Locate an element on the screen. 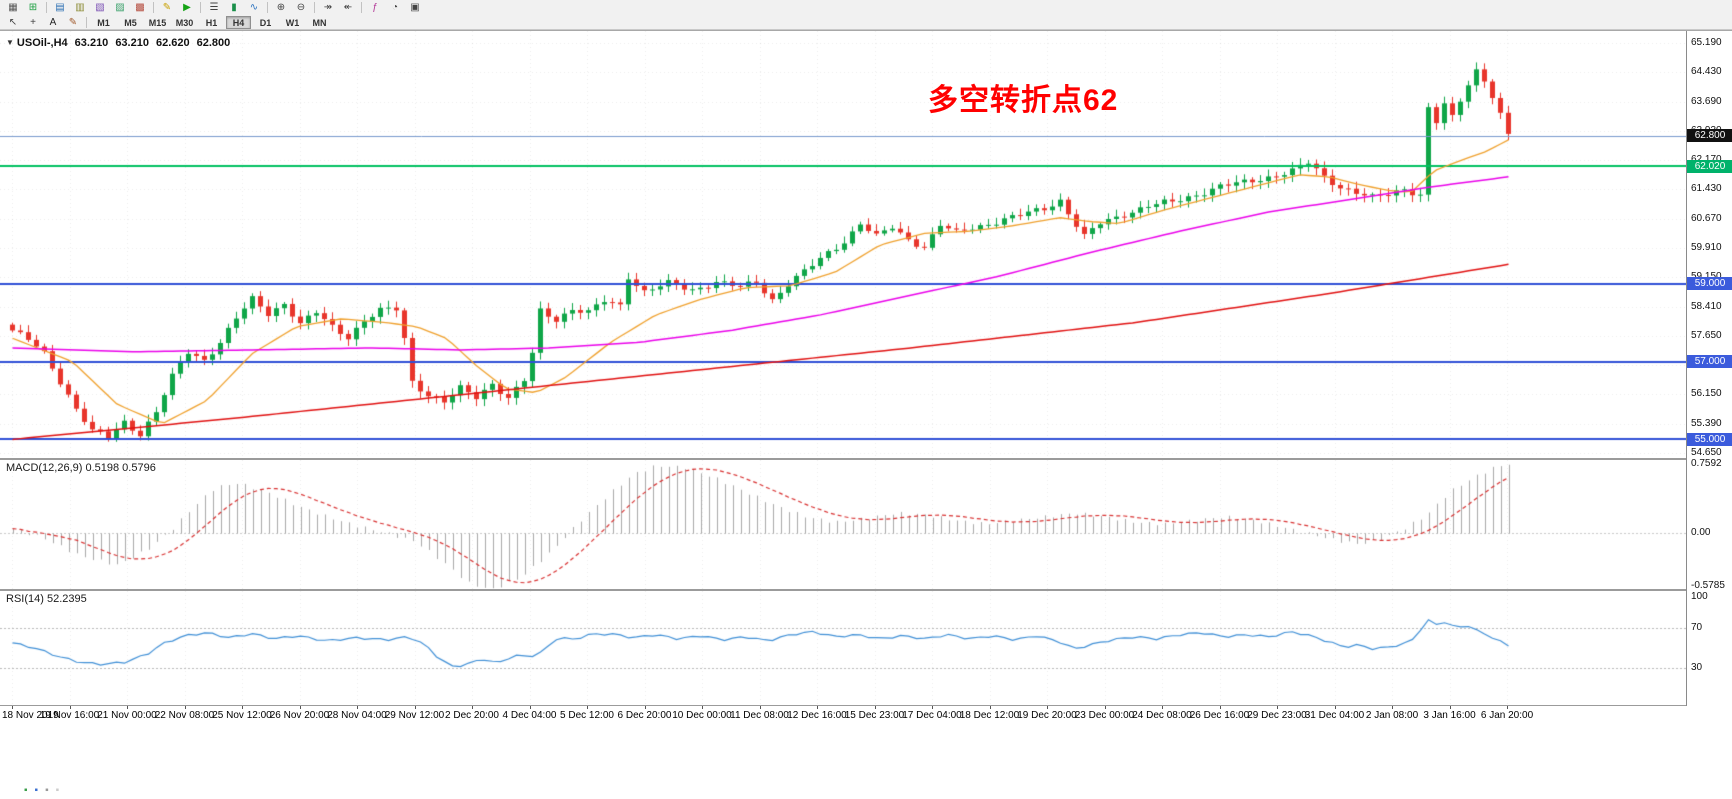 Image resolution: width=1732 pixels, height=799 pixels. price-axis-label: 57.650 is located at coordinates (1706, 335).